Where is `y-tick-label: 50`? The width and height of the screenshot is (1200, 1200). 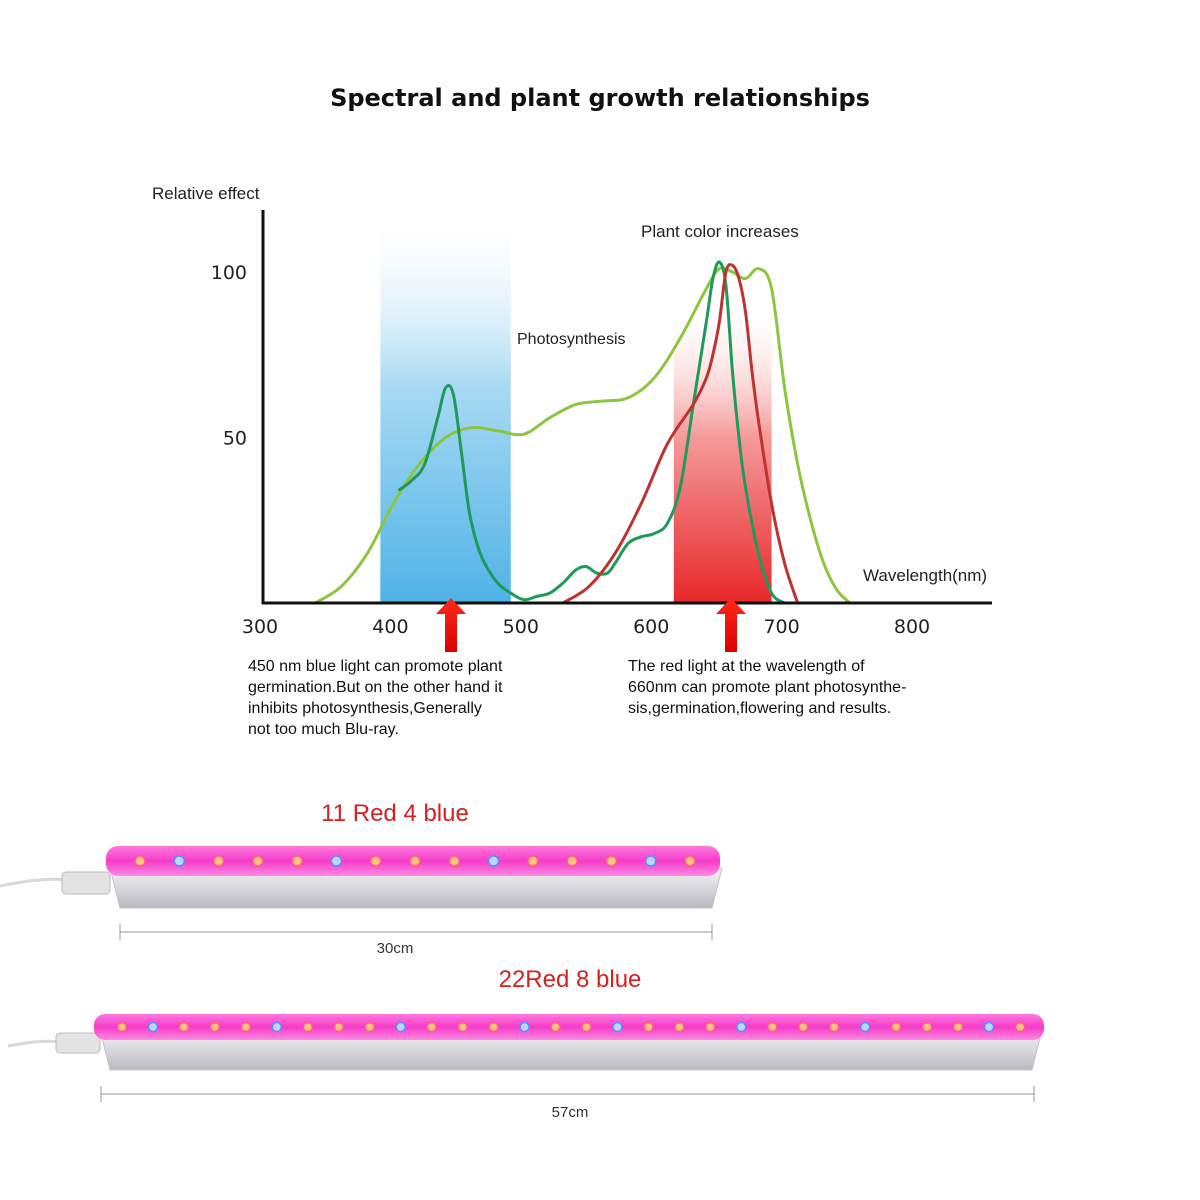 y-tick-label: 50 is located at coordinates (235, 439).